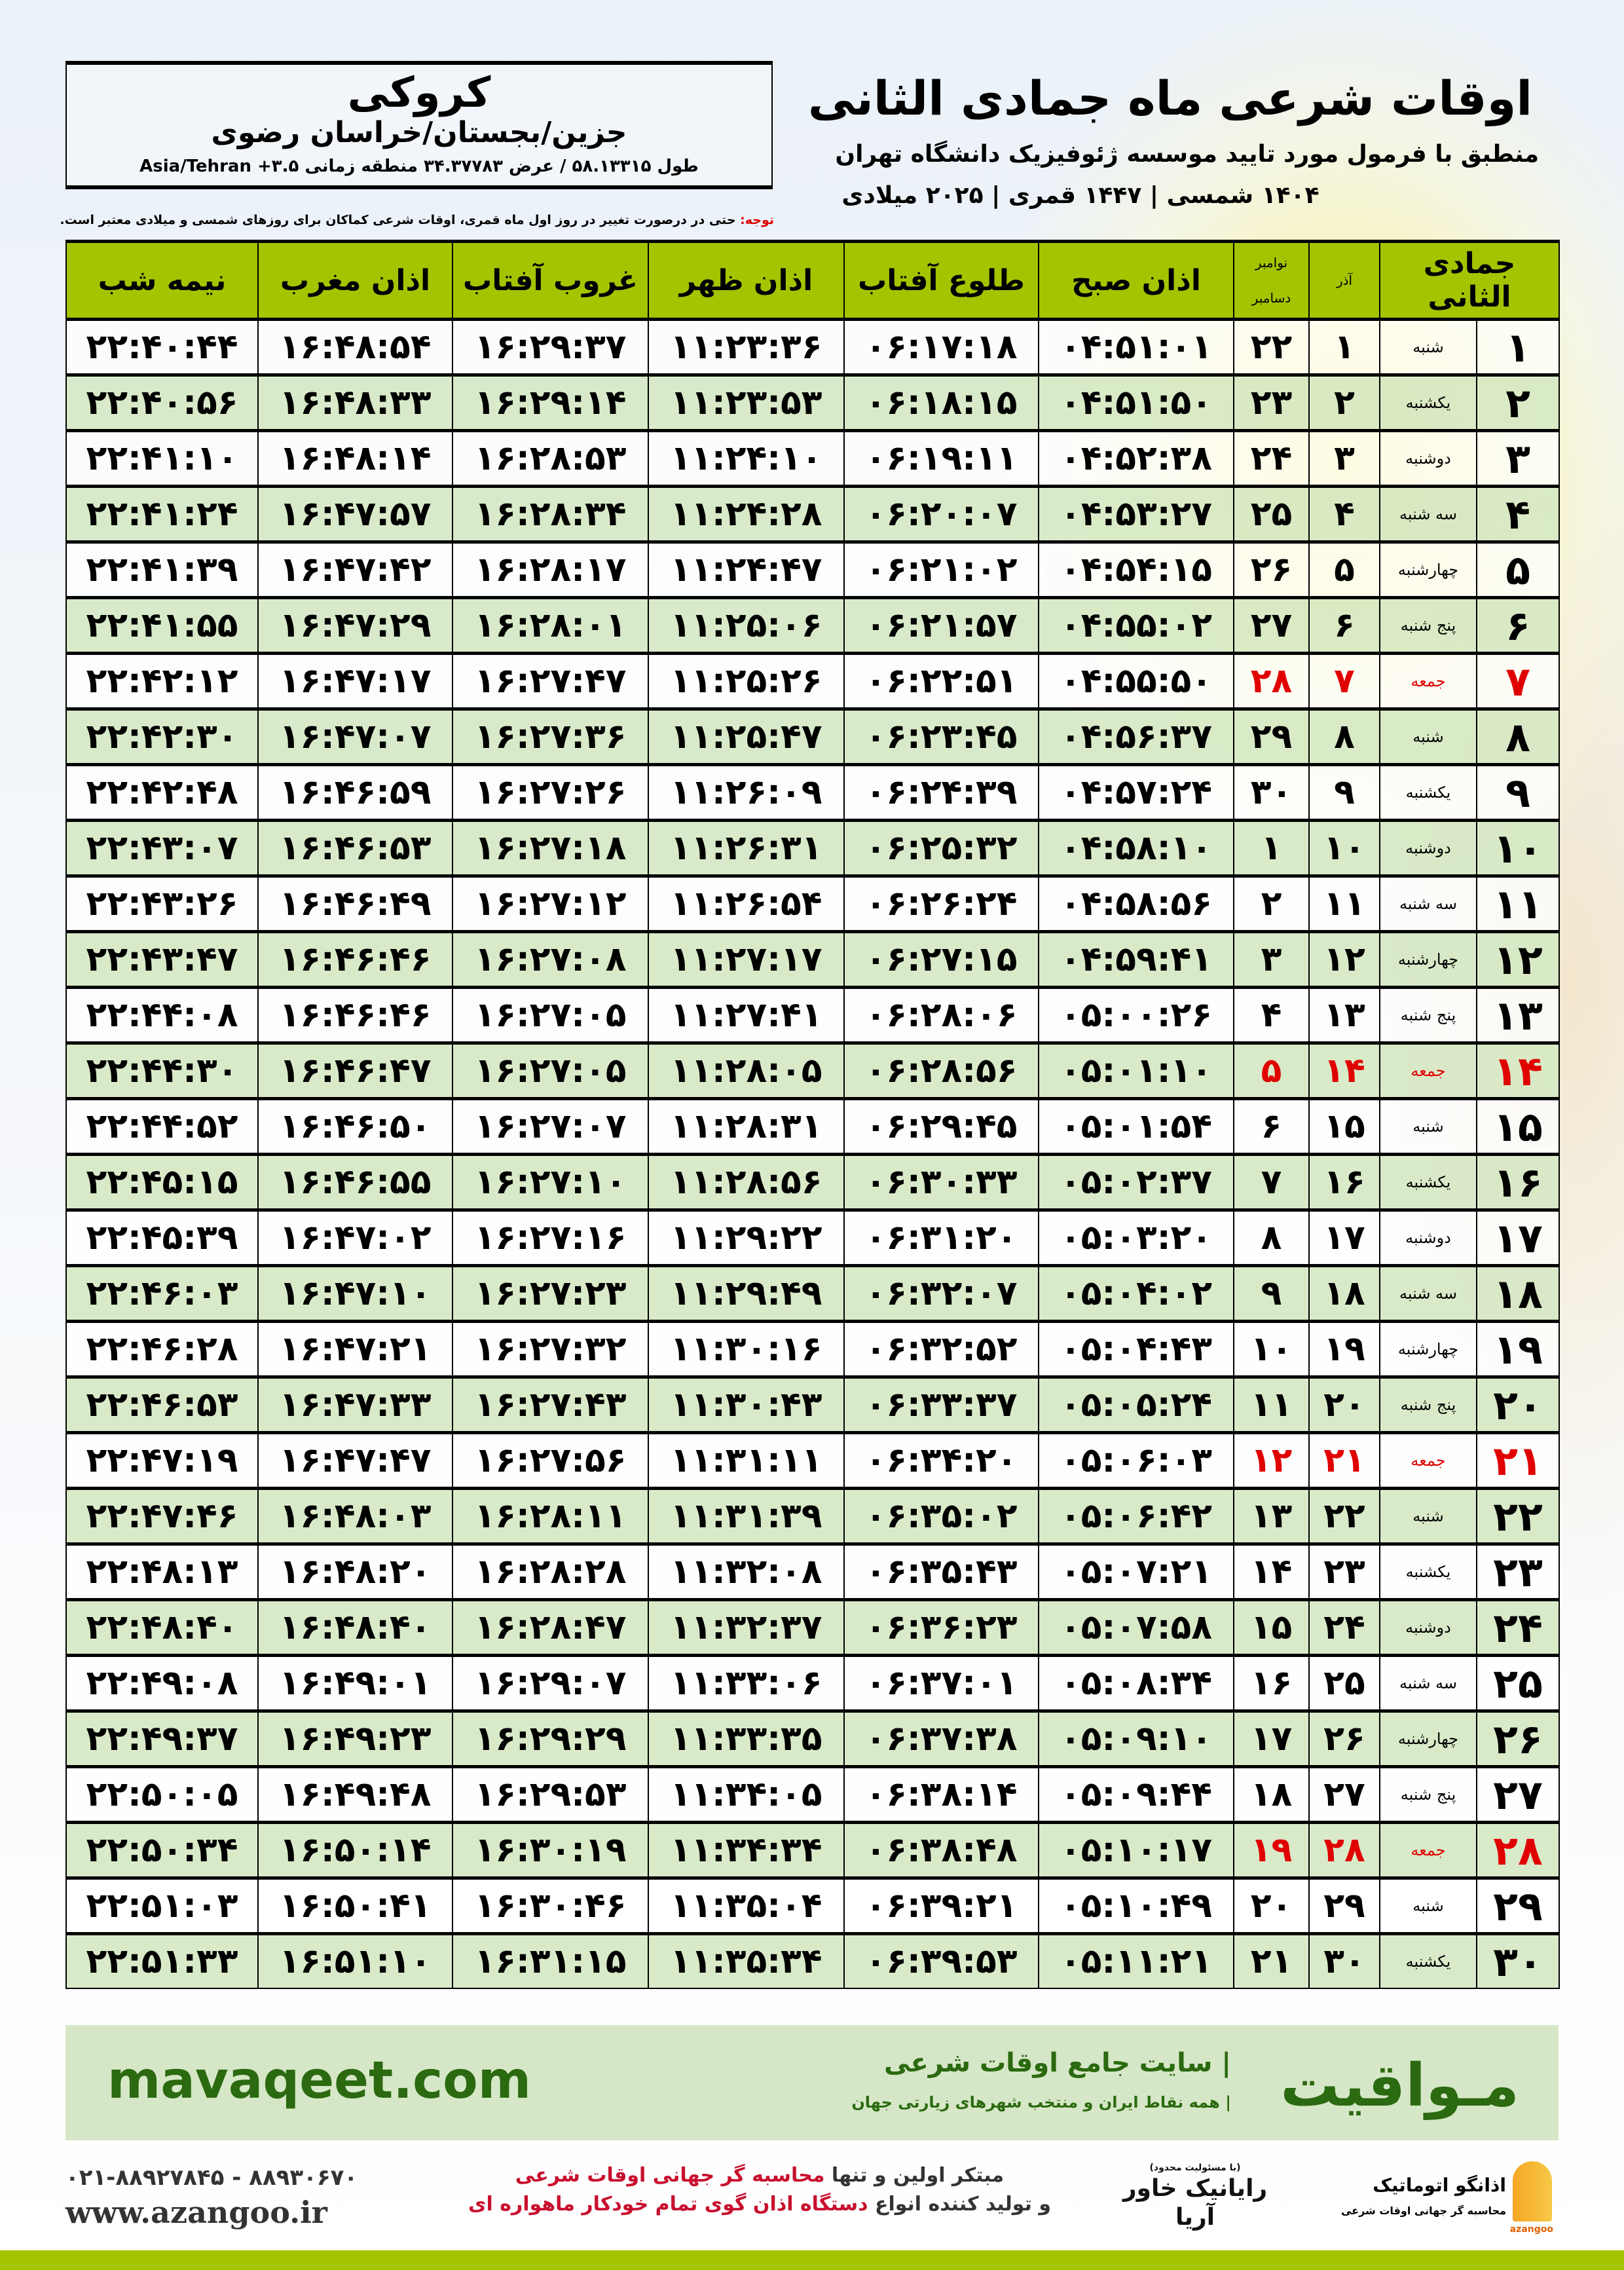  I want to click on sunrise-cell: ۰۶:۲۷:۱۵, so click(941, 959).